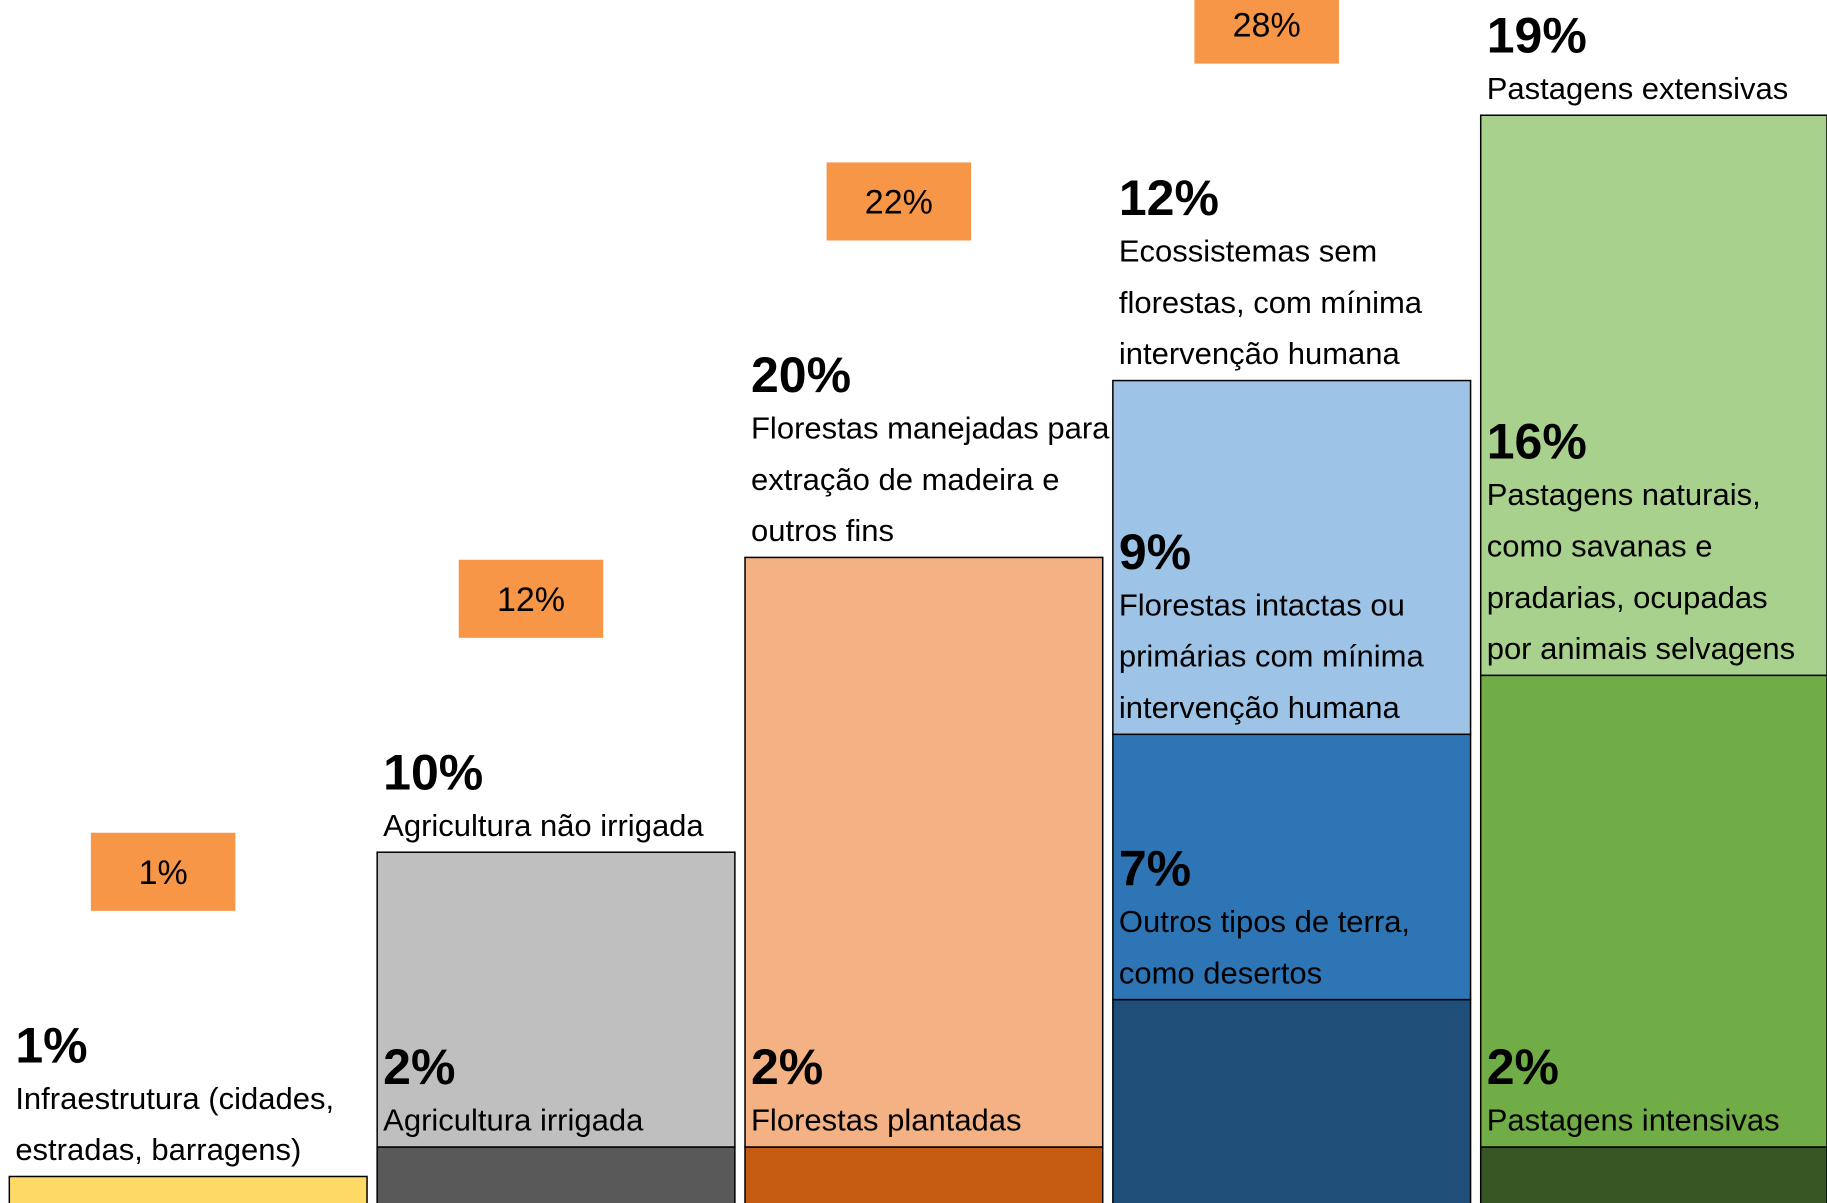 This screenshot has width=1827, height=1203. I want to click on segment-label: por animais selvagens, so click(1641, 648).